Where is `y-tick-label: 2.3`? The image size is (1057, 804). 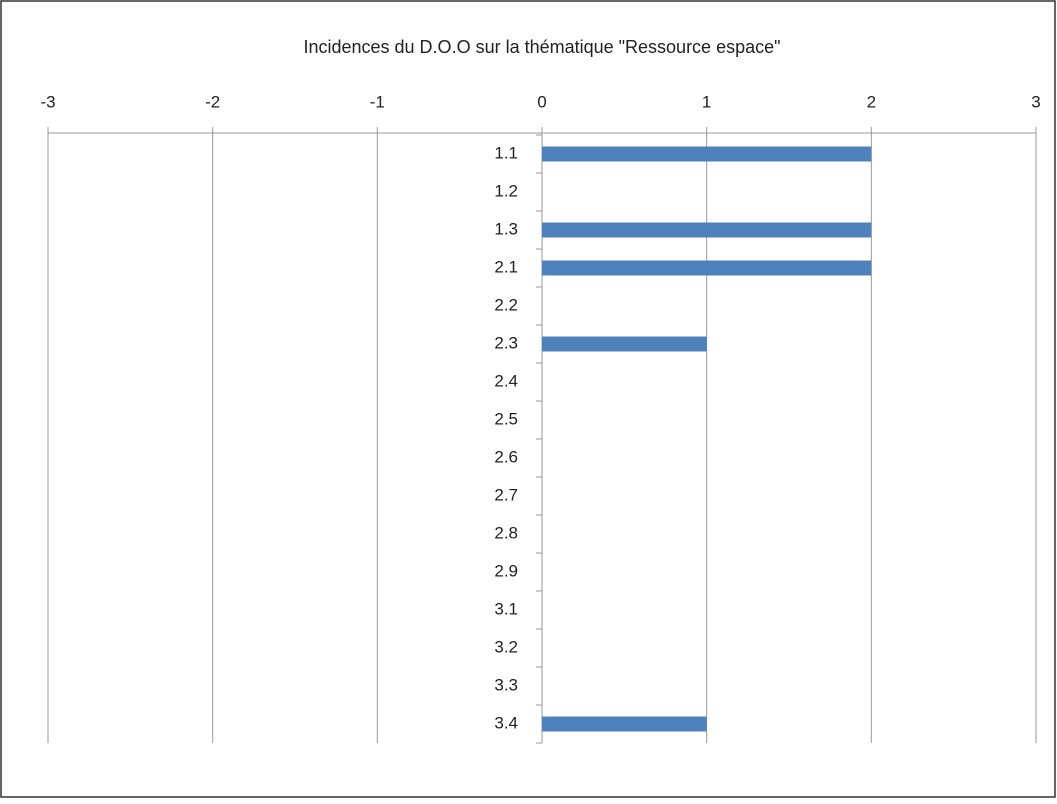 y-tick-label: 2.3 is located at coordinates (506, 342).